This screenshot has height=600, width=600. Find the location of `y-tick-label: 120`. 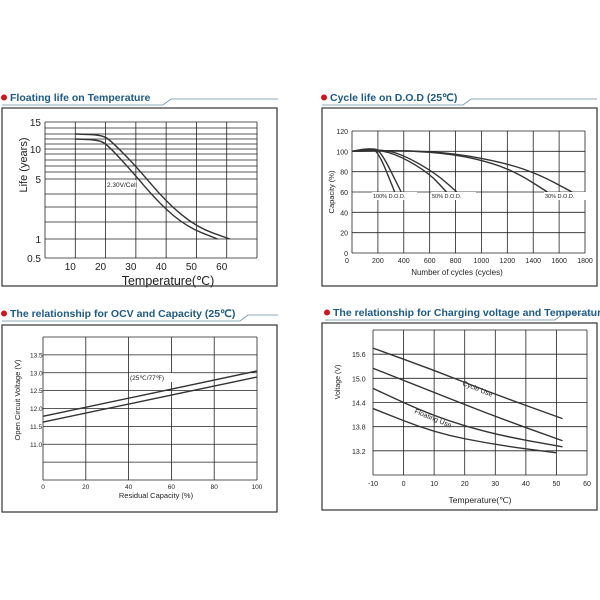

y-tick-label: 120 is located at coordinates (342, 132).